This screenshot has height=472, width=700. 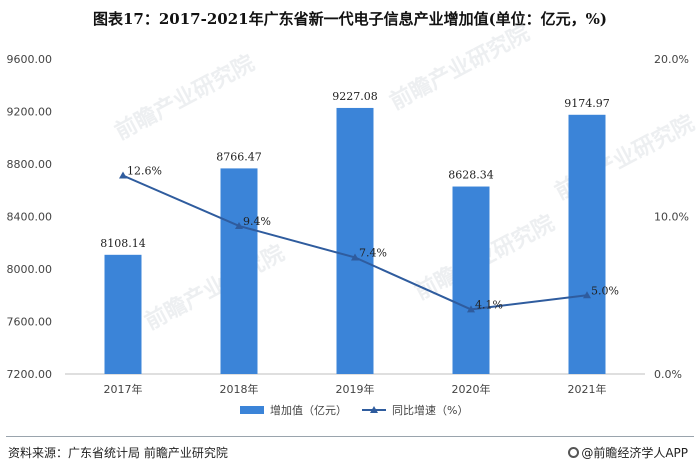 I want to click on legend-line-marker, so click(x=374, y=409).